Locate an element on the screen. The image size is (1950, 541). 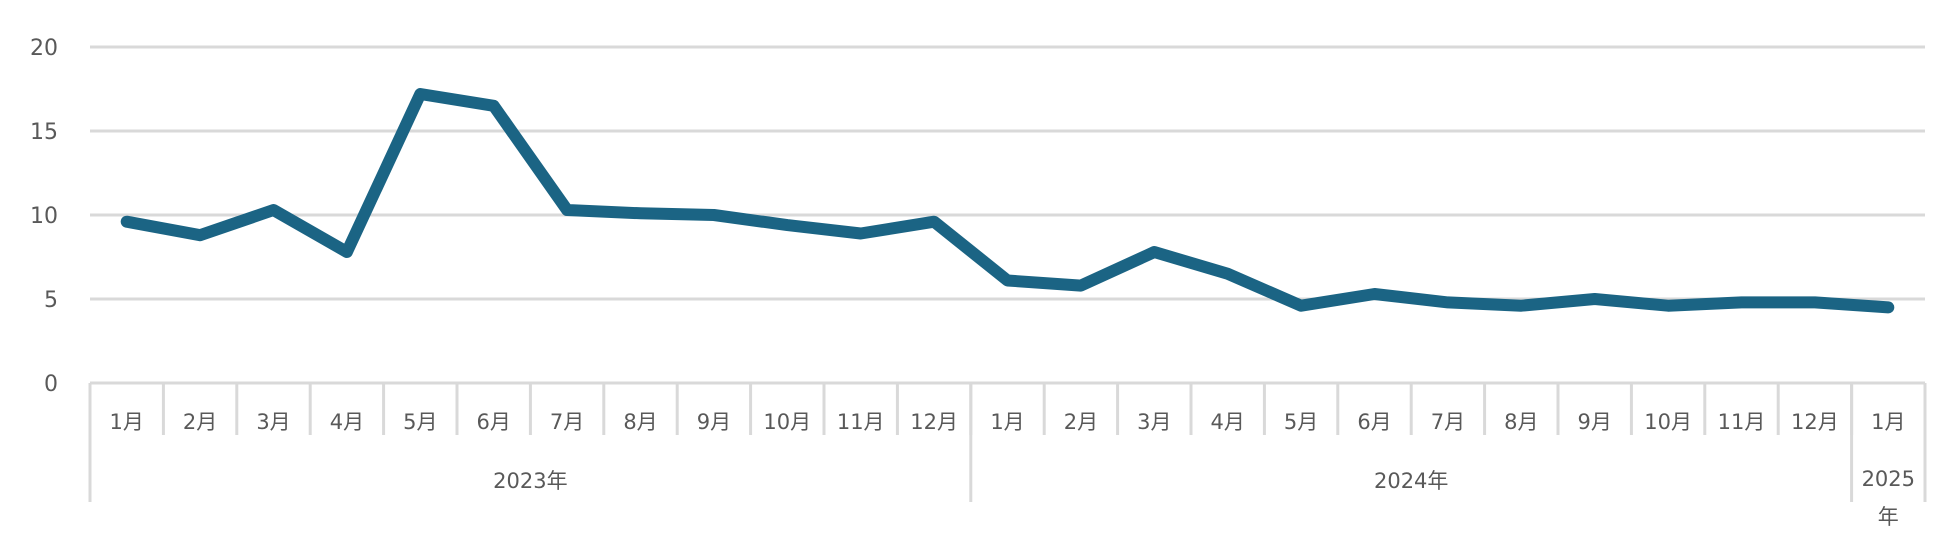
year-label-line: 年 is located at coordinates (1888, 517).